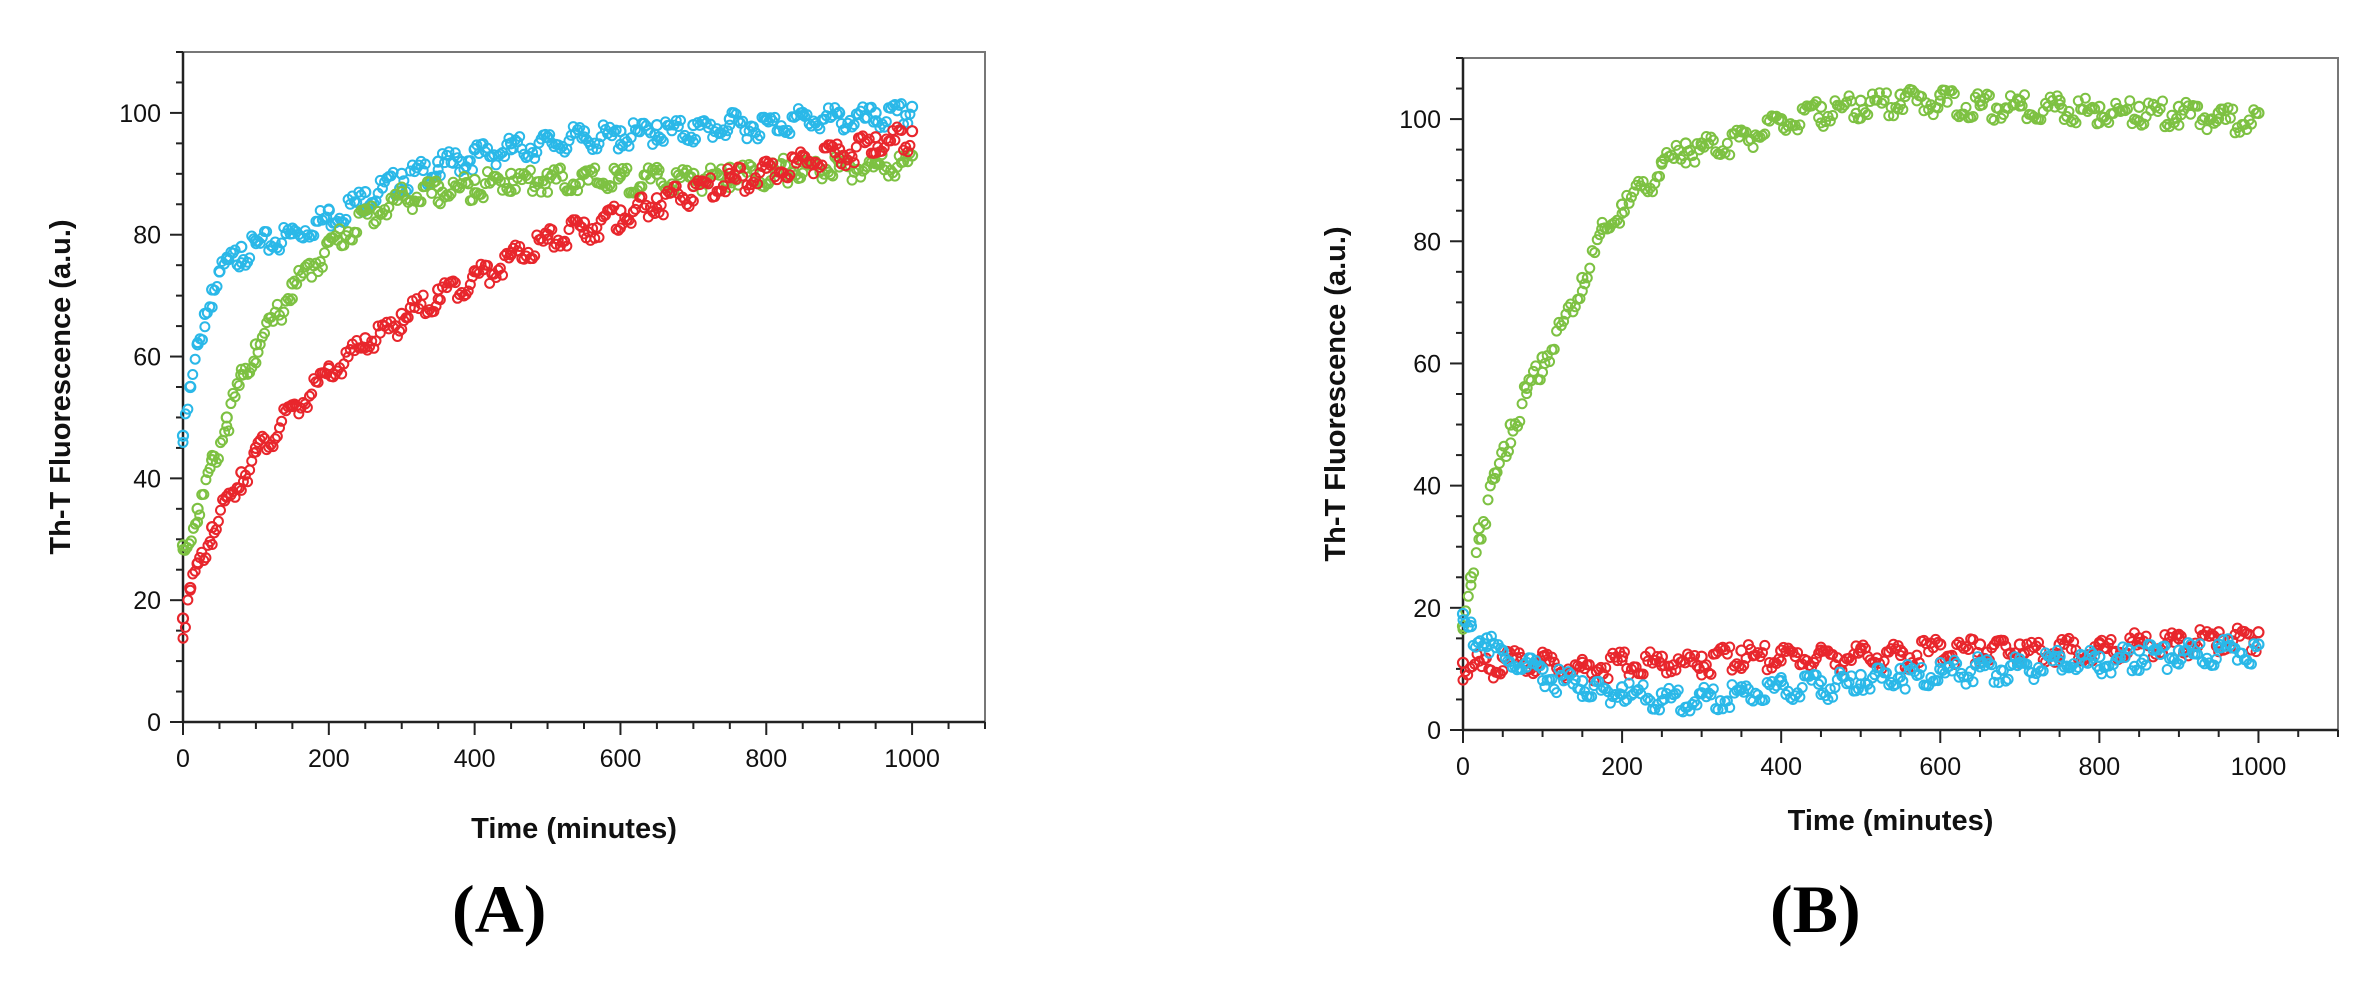  I want to click on x-tick-label: 600, so click(1940, 767).